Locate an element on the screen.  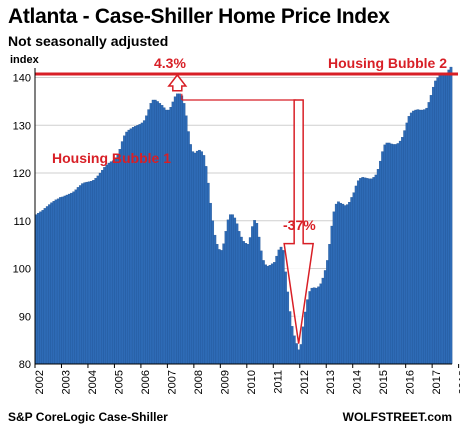
annotation-bubble1: Housing Bubble 1 is located at coordinates (111, 158).